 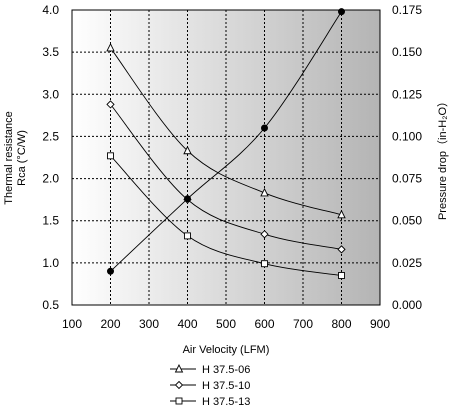 I want to click on y-left-tick-label: 4.0, so click(x=50, y=10).